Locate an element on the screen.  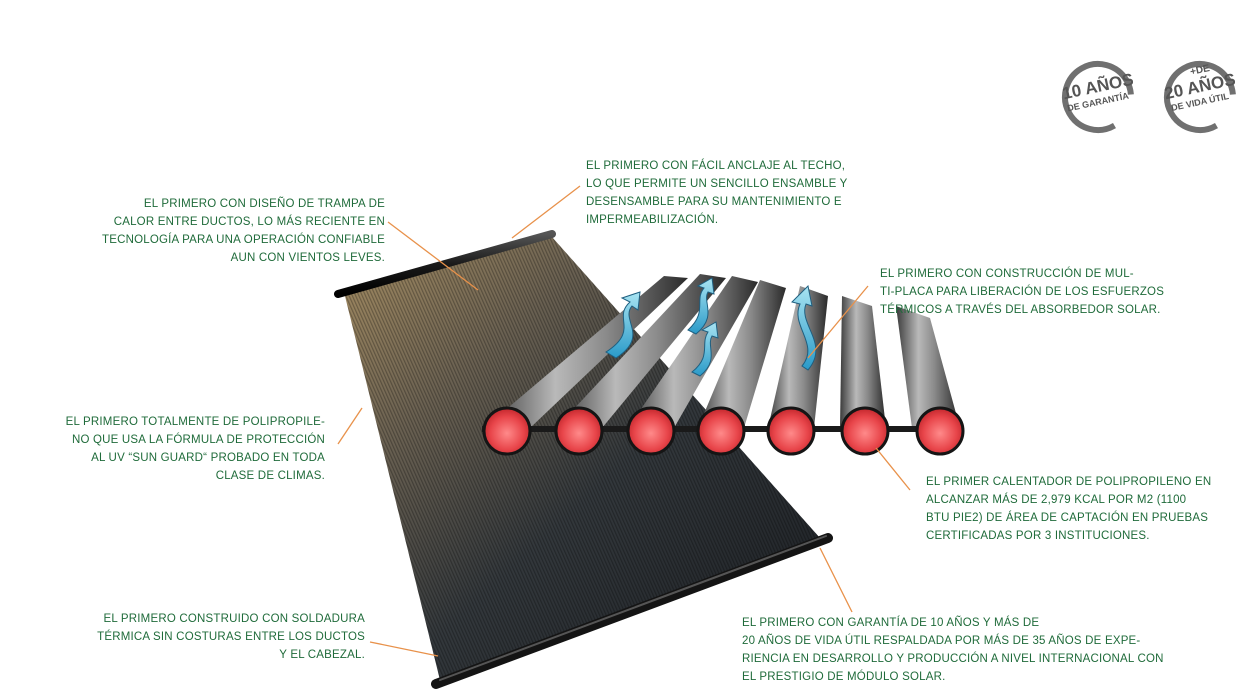
tube-bodies is located at coordinates (722, 351).